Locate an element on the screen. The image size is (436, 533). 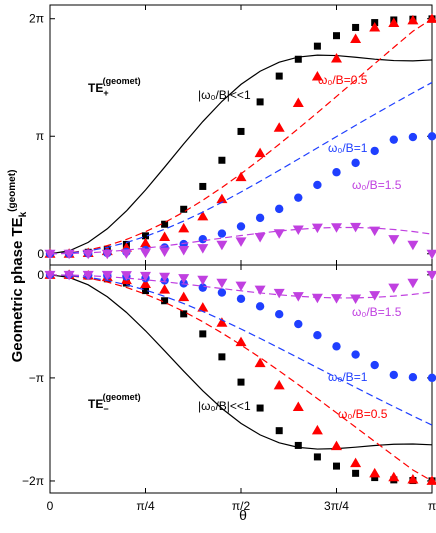
top-y-tick-label-1: π is located at coordinates (40, 136).